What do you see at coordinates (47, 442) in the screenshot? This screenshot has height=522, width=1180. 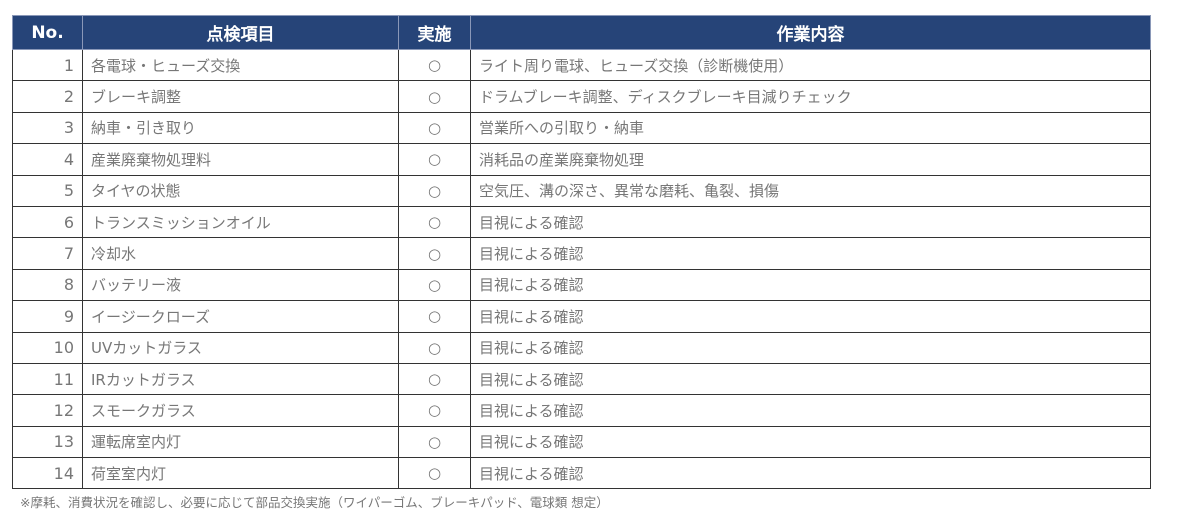 I see `cell-no: 13` at bounding box center [47, 442].